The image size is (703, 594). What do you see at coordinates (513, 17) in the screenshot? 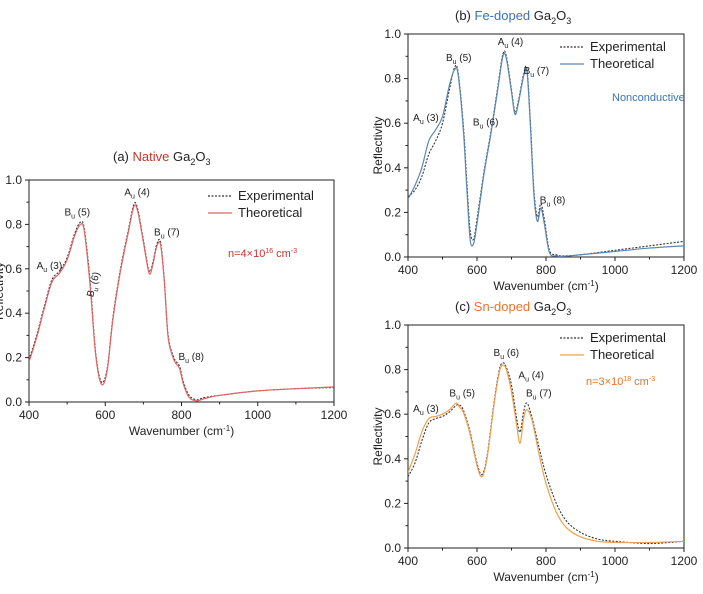
I see `panel-title: (b) Fe-doped Ga2O3` at bounding box center [513, 17].